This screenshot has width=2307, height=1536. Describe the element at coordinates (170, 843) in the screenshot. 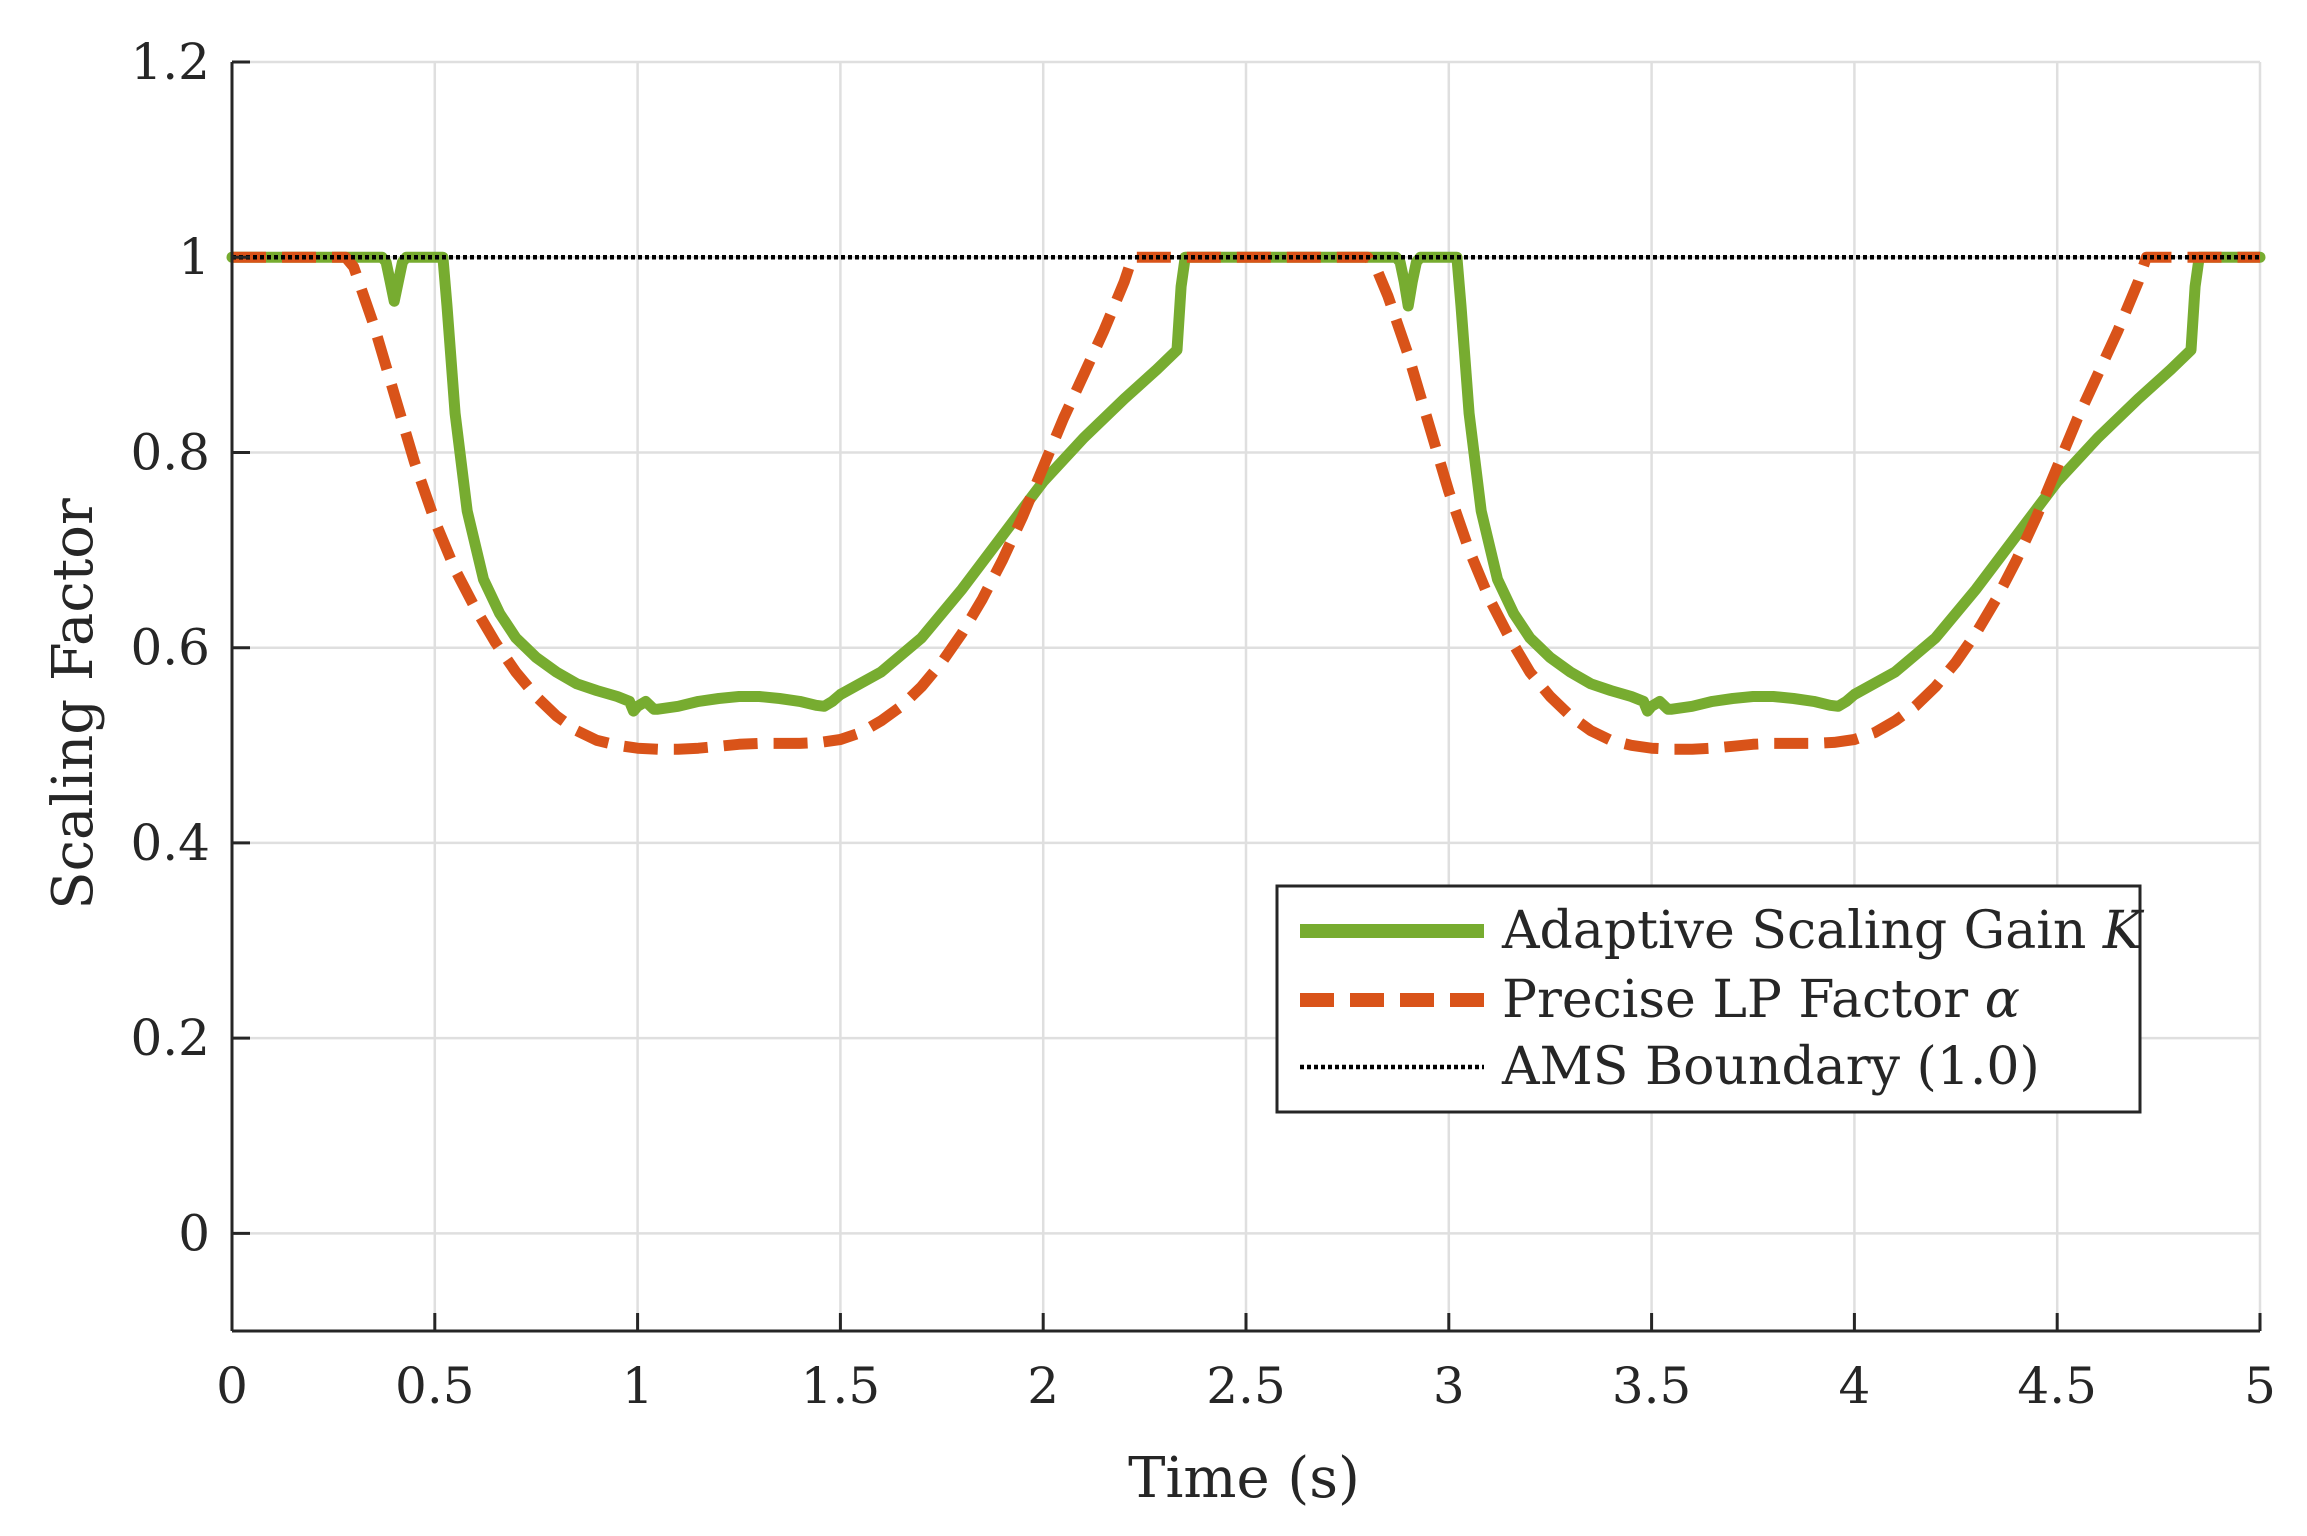

I see `y-tick-label-2: 0.4` at that location.